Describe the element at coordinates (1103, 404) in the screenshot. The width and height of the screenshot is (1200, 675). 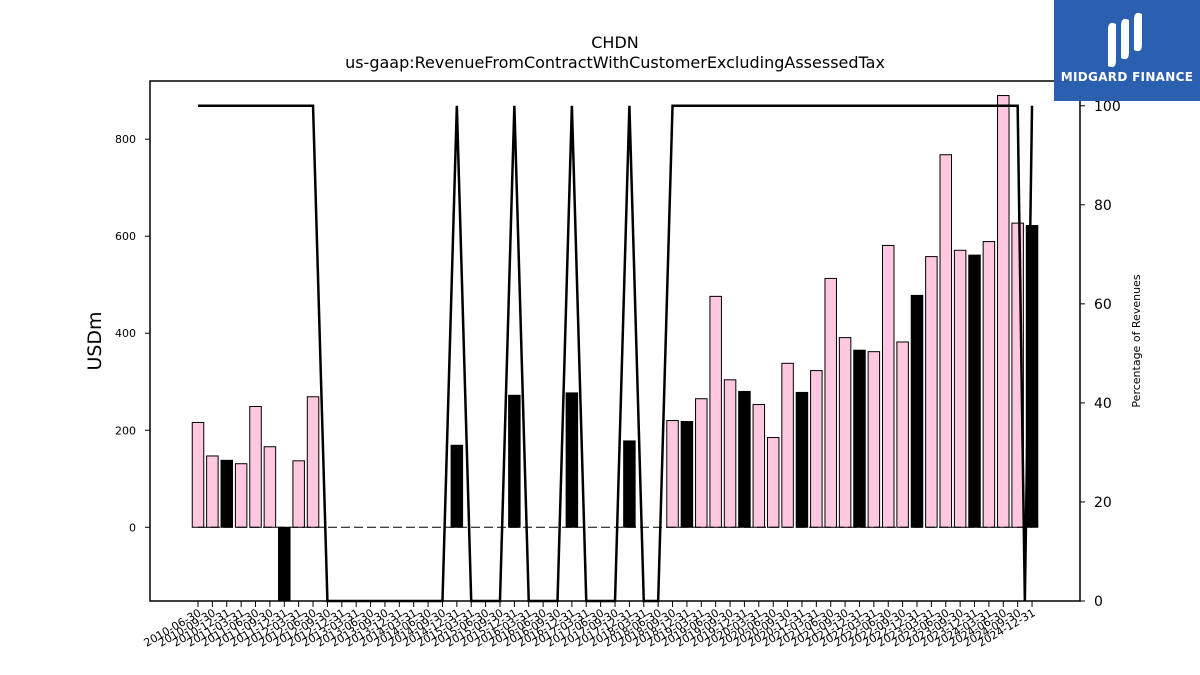
I see `y2-tick-label: 40` at that location.